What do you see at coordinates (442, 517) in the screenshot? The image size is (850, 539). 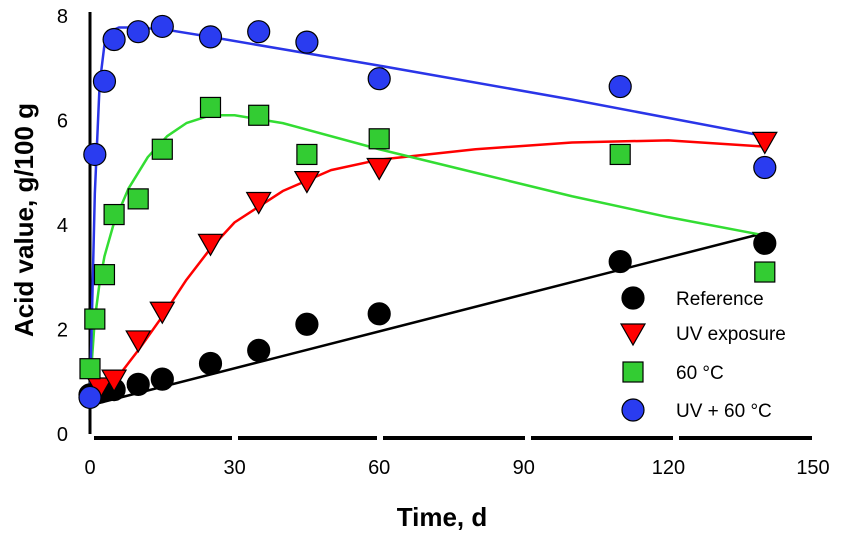 I see `x-axis-title: Time, d` at bounding box center [442, 517].